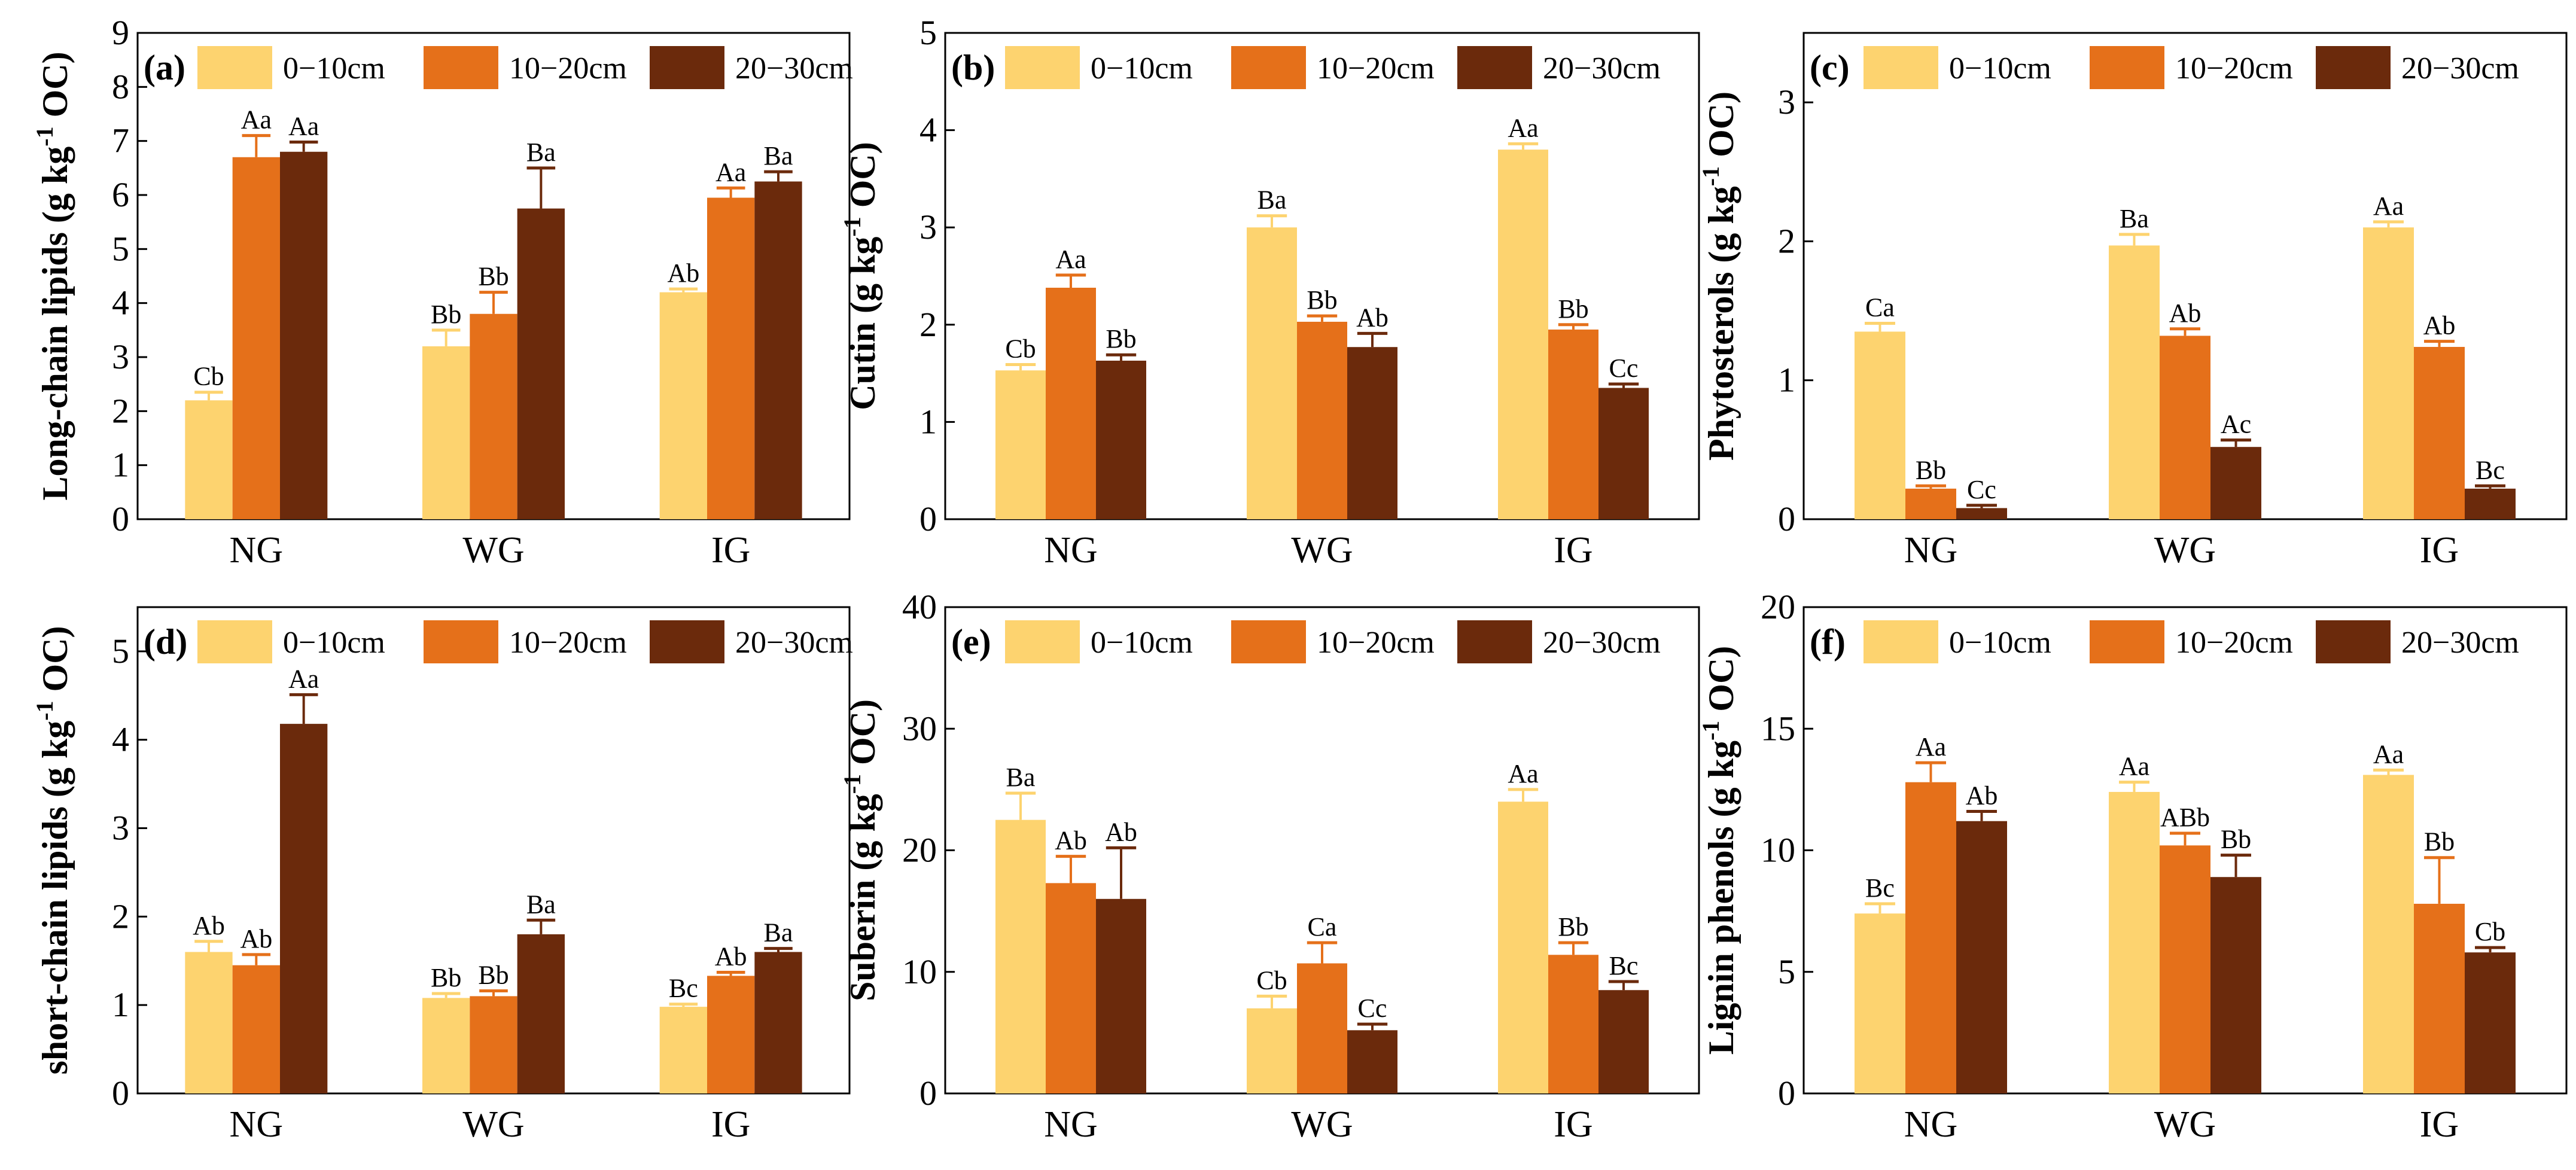 This screenshot has width=2576, height=1170. Describe the element at coordinates (1020, 349) in the screenshot. I see `significance-label: Cb` at that location.